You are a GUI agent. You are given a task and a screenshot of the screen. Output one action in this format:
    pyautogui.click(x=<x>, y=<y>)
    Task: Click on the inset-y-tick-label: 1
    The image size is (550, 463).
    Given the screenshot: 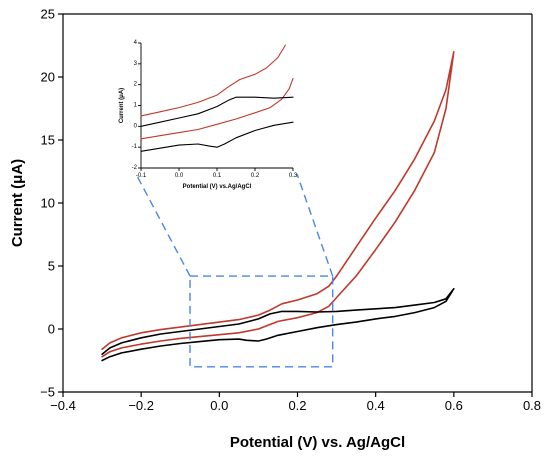 What is the action you would take?
    pyautogui.click(x=136, y=106)
    